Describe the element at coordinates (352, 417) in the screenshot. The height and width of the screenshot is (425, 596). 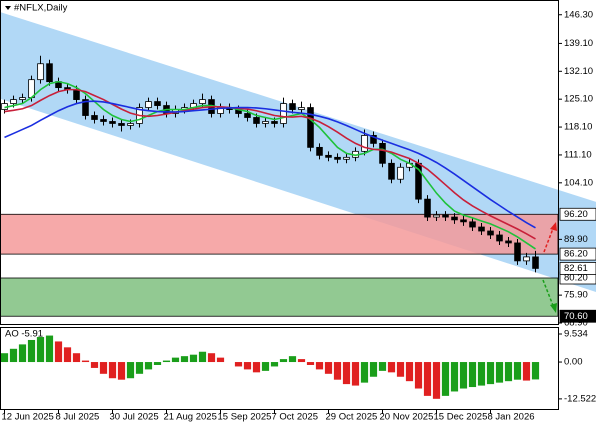
I see `x-tick-label: 29 Oct 2025` at that location.